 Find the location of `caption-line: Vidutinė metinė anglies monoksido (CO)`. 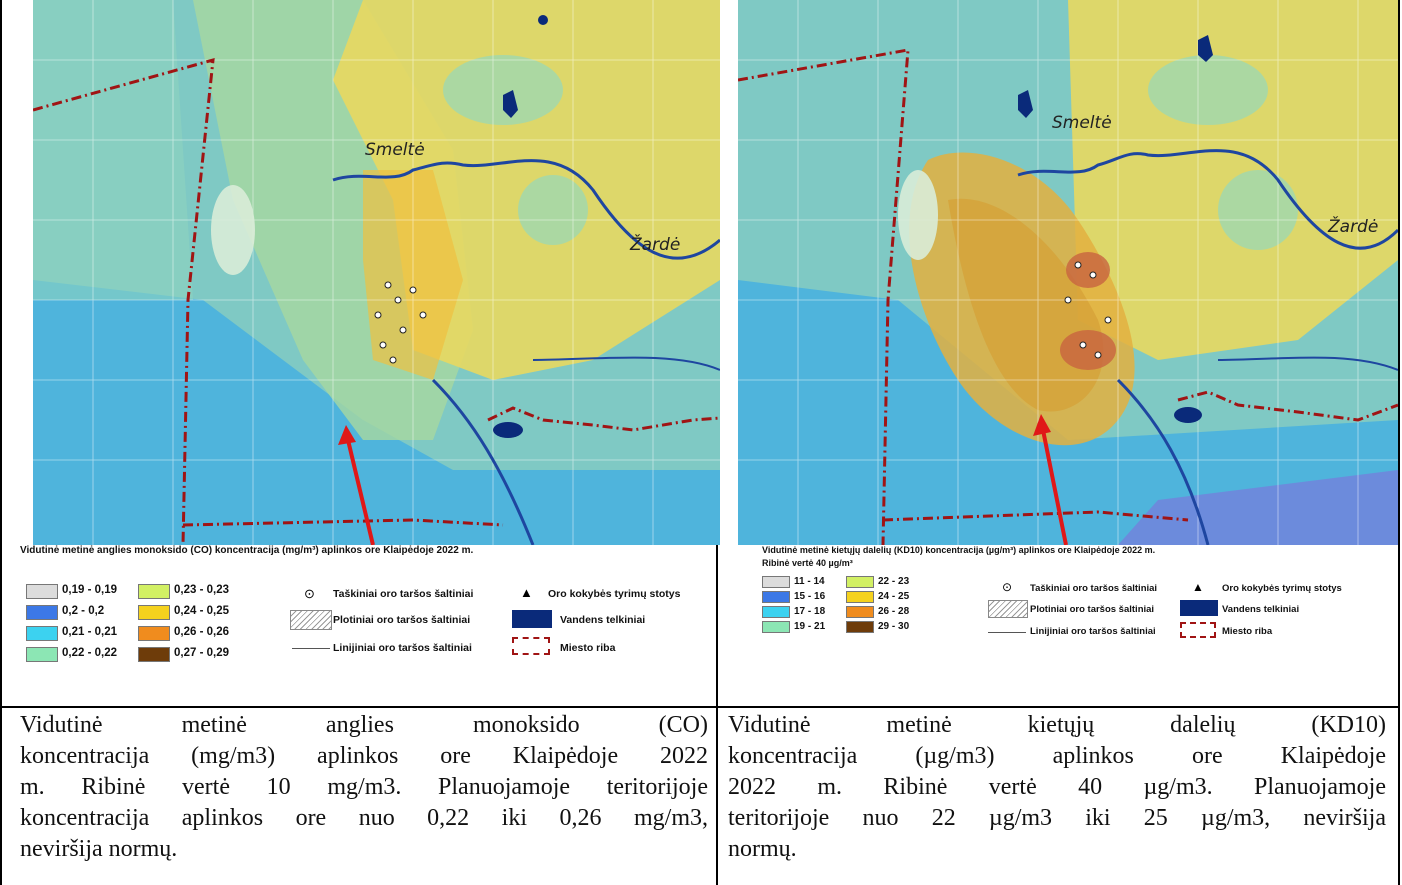

caption-line: Vidutinė metinė anglies monoksido (CO) is located at coordinates (364, 725).